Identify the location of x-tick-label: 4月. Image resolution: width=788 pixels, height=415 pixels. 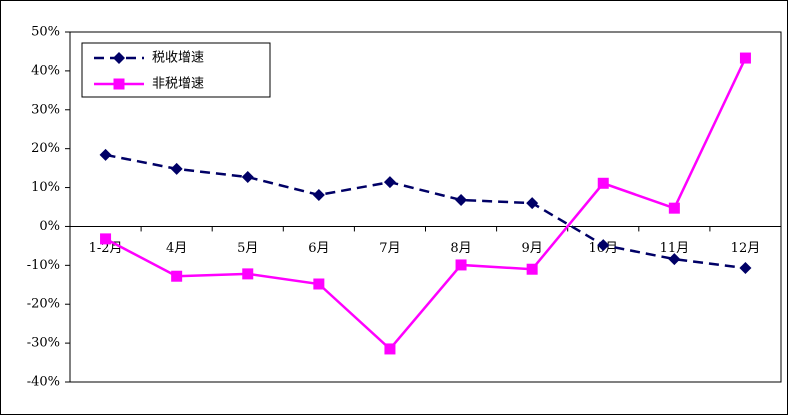
(176, 248).